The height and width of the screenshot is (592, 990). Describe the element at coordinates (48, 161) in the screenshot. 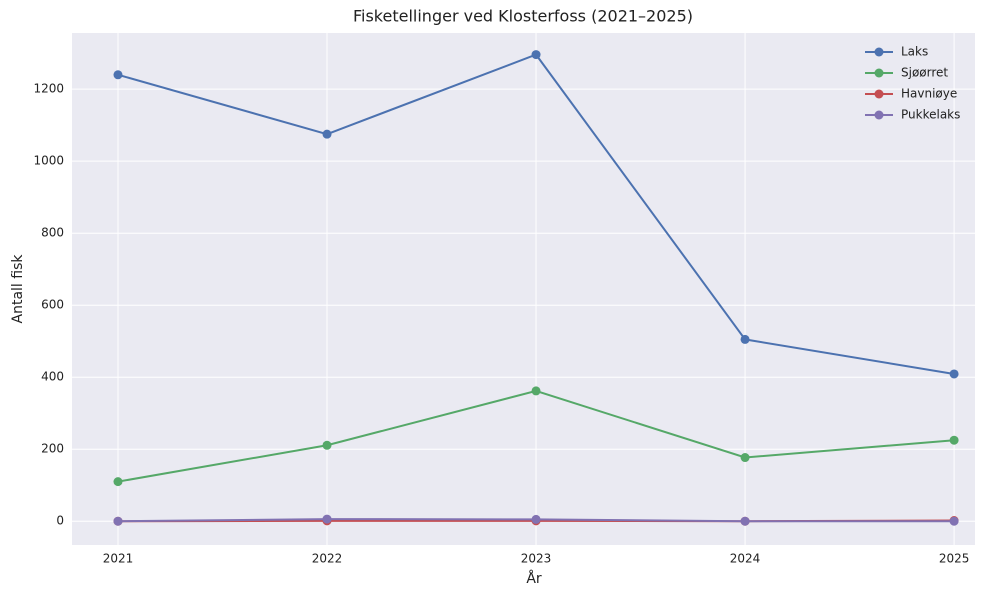

I see `y-tick-label: 1000` at that location.